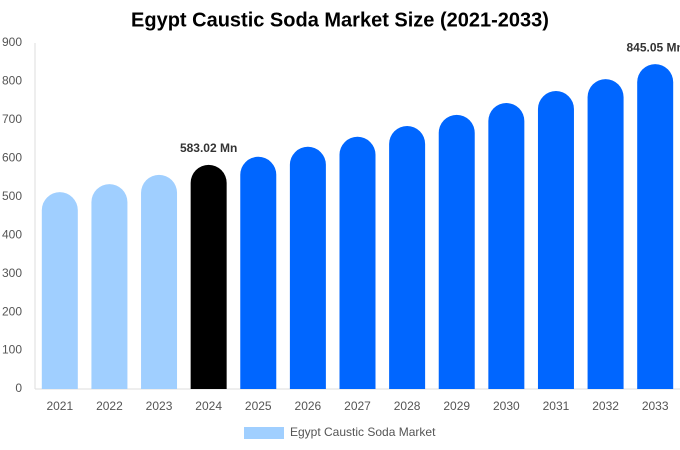  Describe the element at coordinates (506, 406) in the screenshot. I see `x-tick-label: 2030` at that location.